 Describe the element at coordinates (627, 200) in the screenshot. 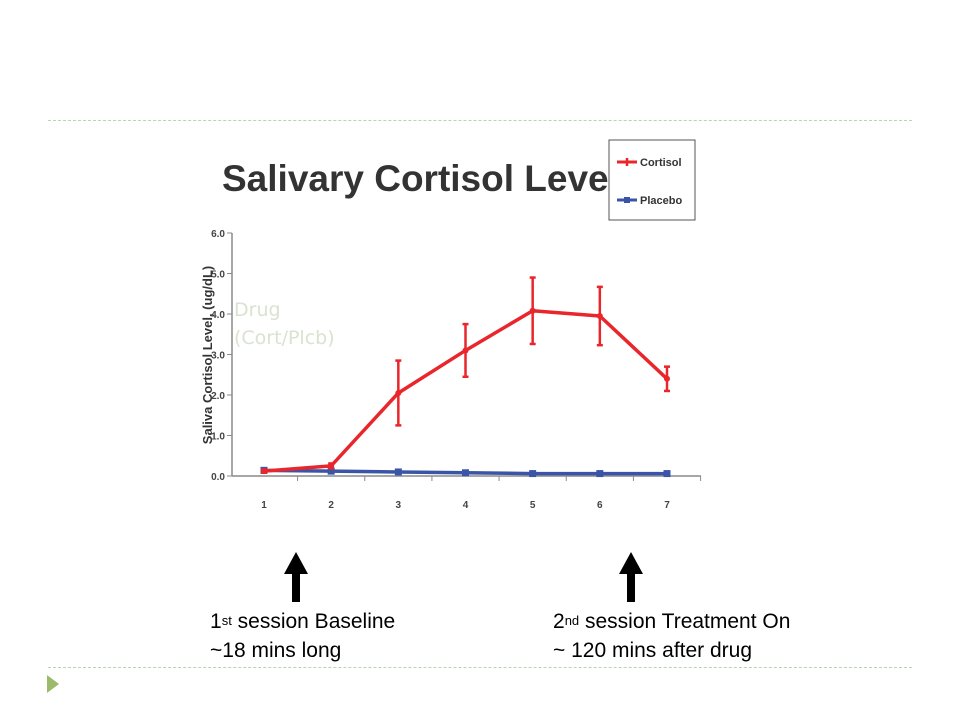

I see `legend-swatch-marker` at that location.